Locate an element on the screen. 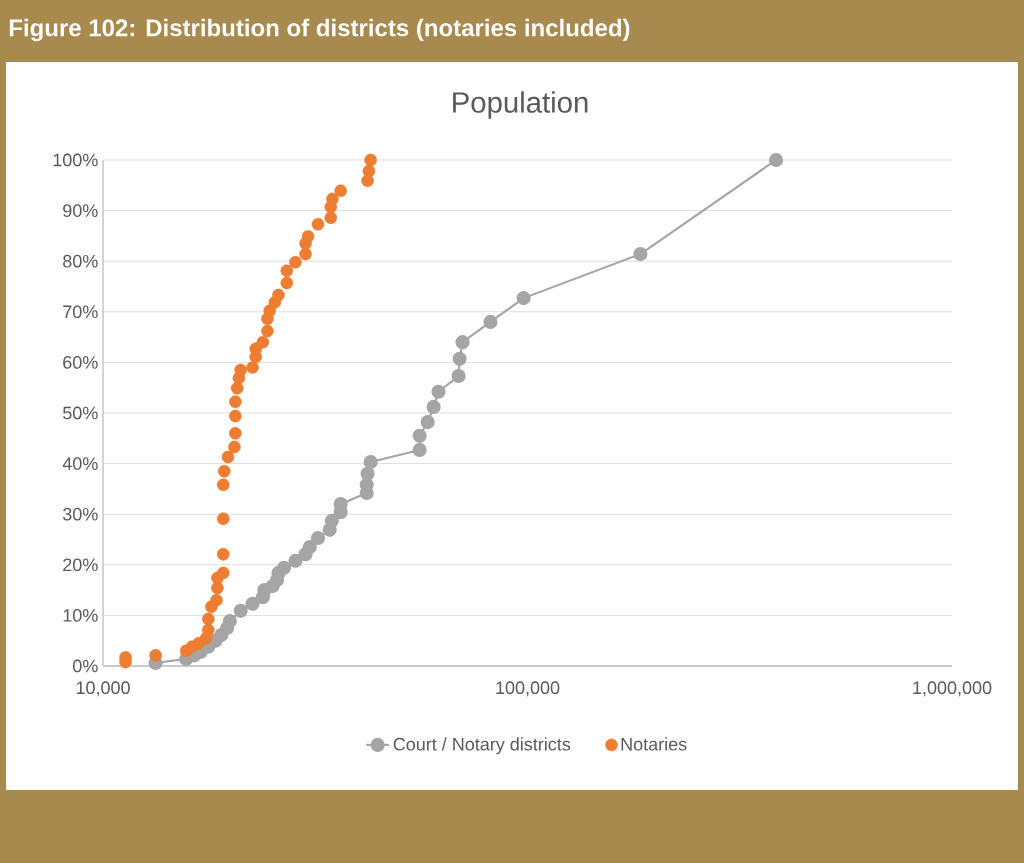  y-tick-label: 100% is located at coordinates (75, 160).